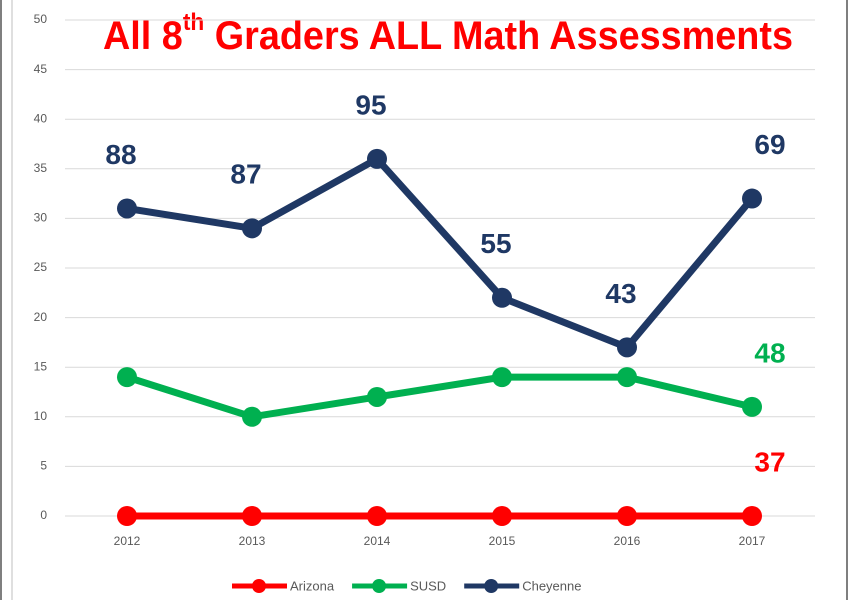 This screenshot has width=849, height=600. I want to click on point-annotation: 87, so click(245, 174).